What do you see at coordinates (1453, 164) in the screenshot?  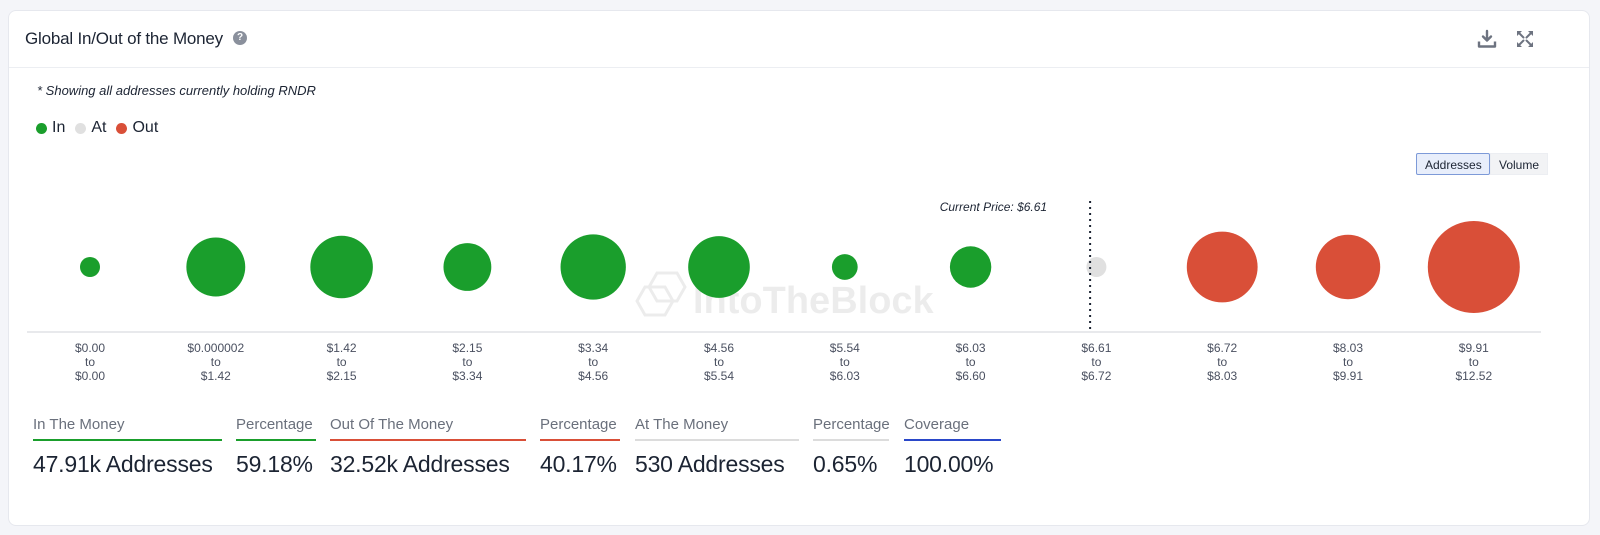 I see `addresses-toggle: Addresses` at bounding box center [1453, 164].